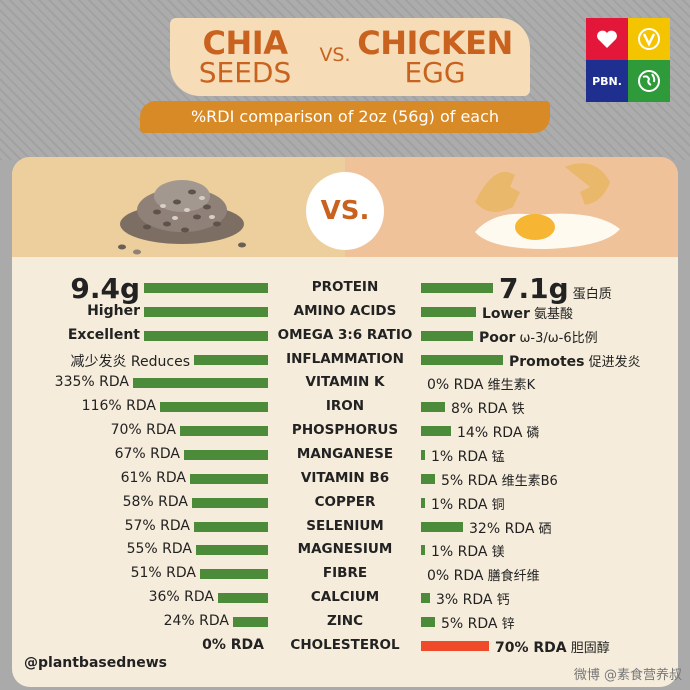 The height and width of the screenshot is (690, 690). What do you see at coordinates (479, 409) in the screenshot?
I see `egg-value-en: 8% RDA` at bounding box center [479, 409].